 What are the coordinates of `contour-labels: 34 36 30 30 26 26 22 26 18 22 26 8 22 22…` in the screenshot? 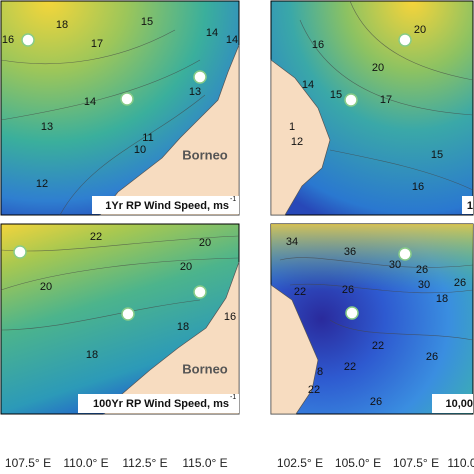 It's located at (376, 322).